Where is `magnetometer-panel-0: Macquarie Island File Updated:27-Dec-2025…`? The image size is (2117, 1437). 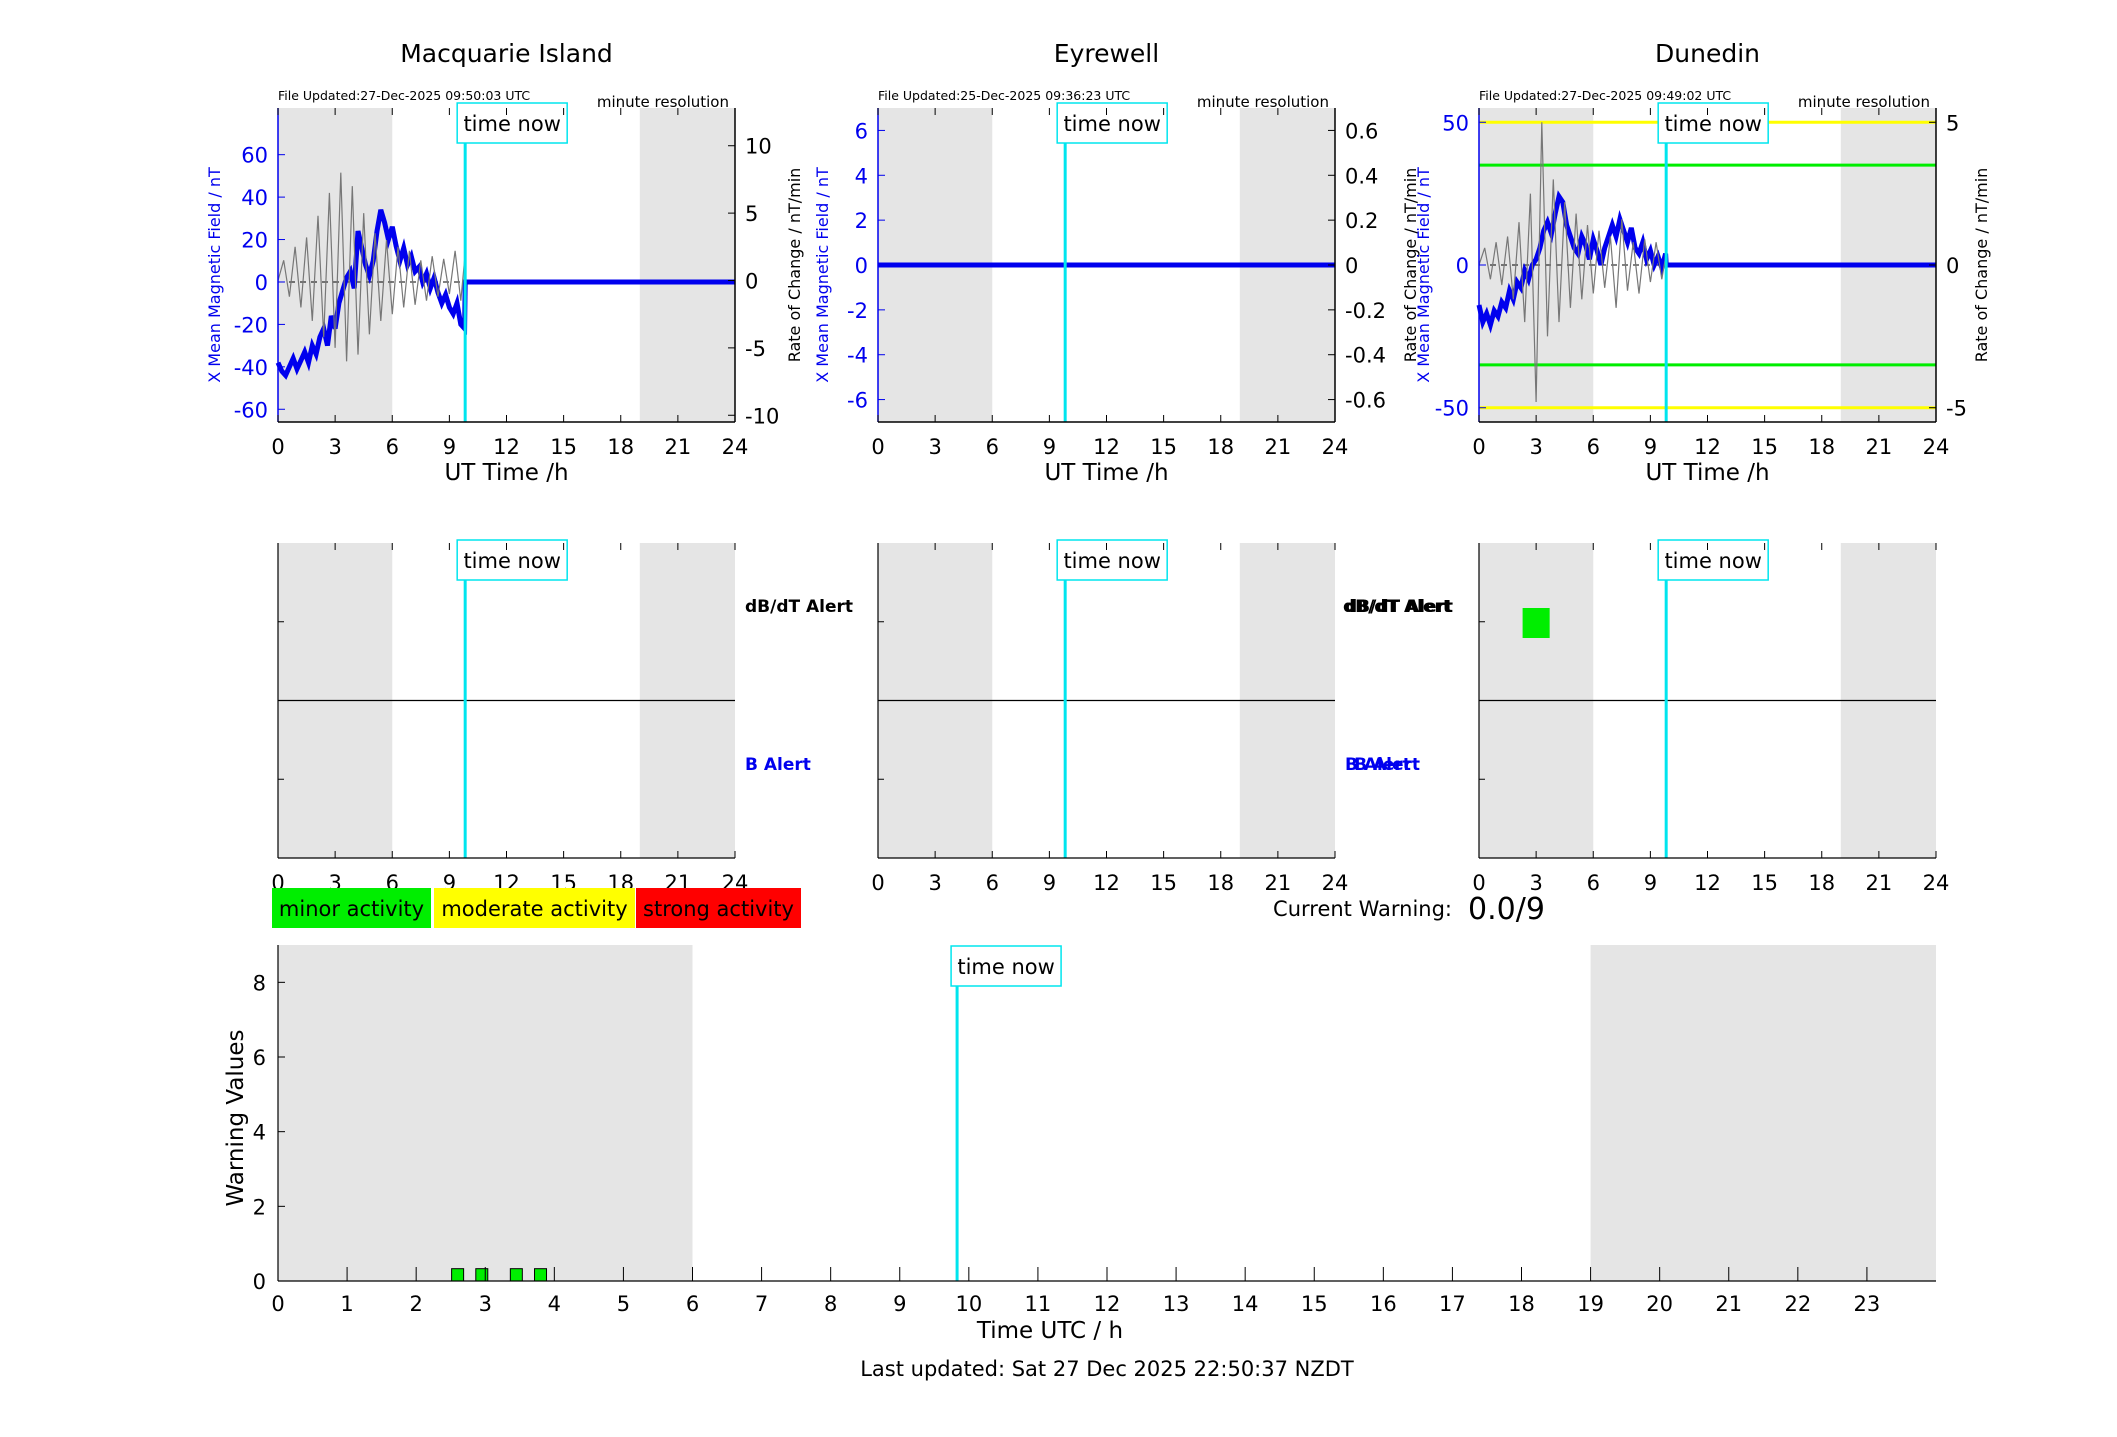 magnetometer-panel-0: Macquarie Island File Updated:27-Dec-2025… is located at coordinates (504, 262).